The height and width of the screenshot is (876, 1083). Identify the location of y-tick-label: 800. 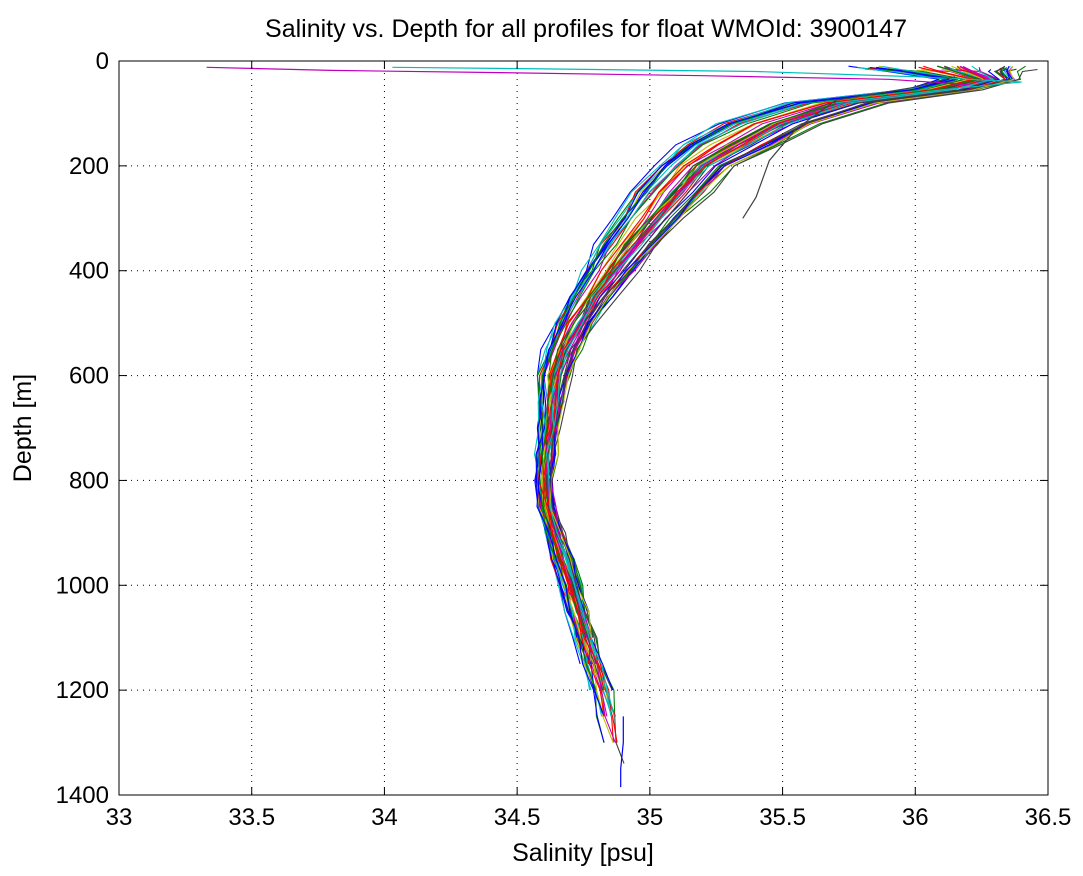
(89, 480).